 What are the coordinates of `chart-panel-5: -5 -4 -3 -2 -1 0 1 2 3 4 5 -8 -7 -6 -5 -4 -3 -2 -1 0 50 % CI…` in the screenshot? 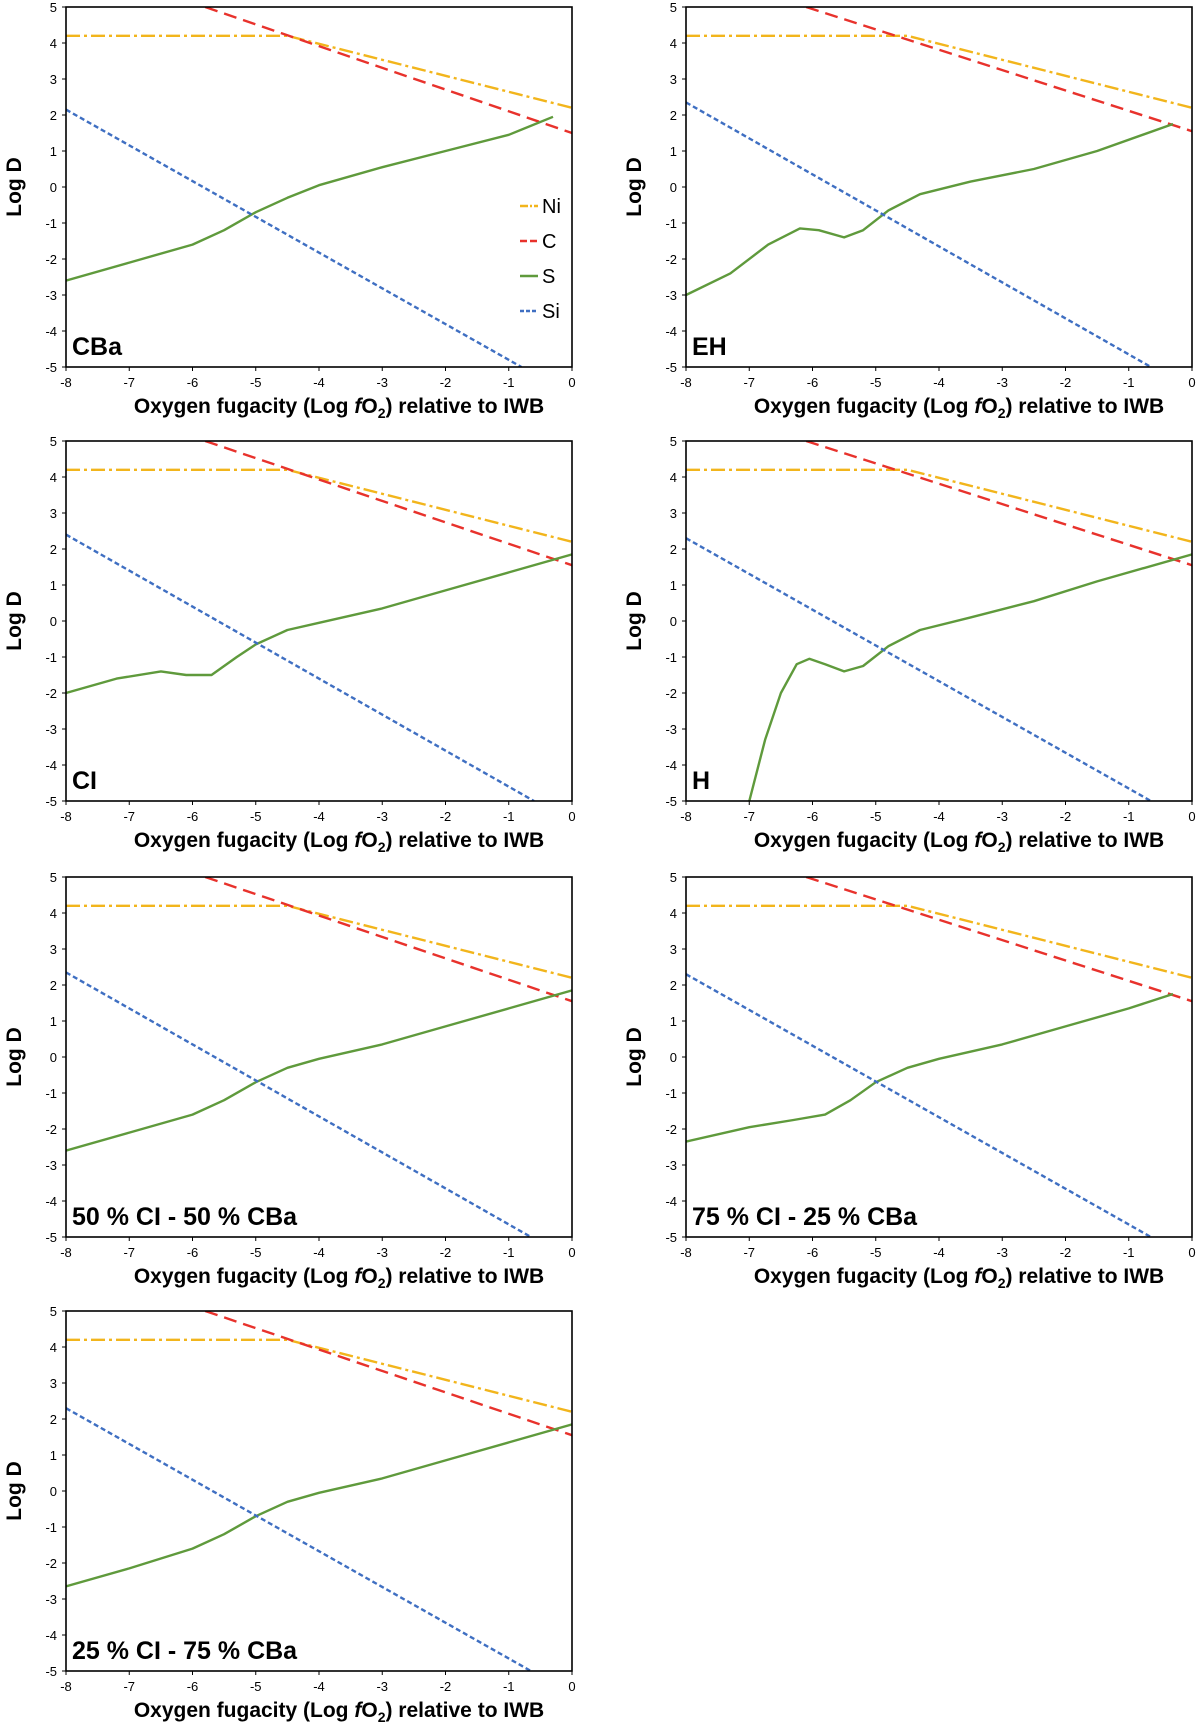 It's located at (289, 1080).